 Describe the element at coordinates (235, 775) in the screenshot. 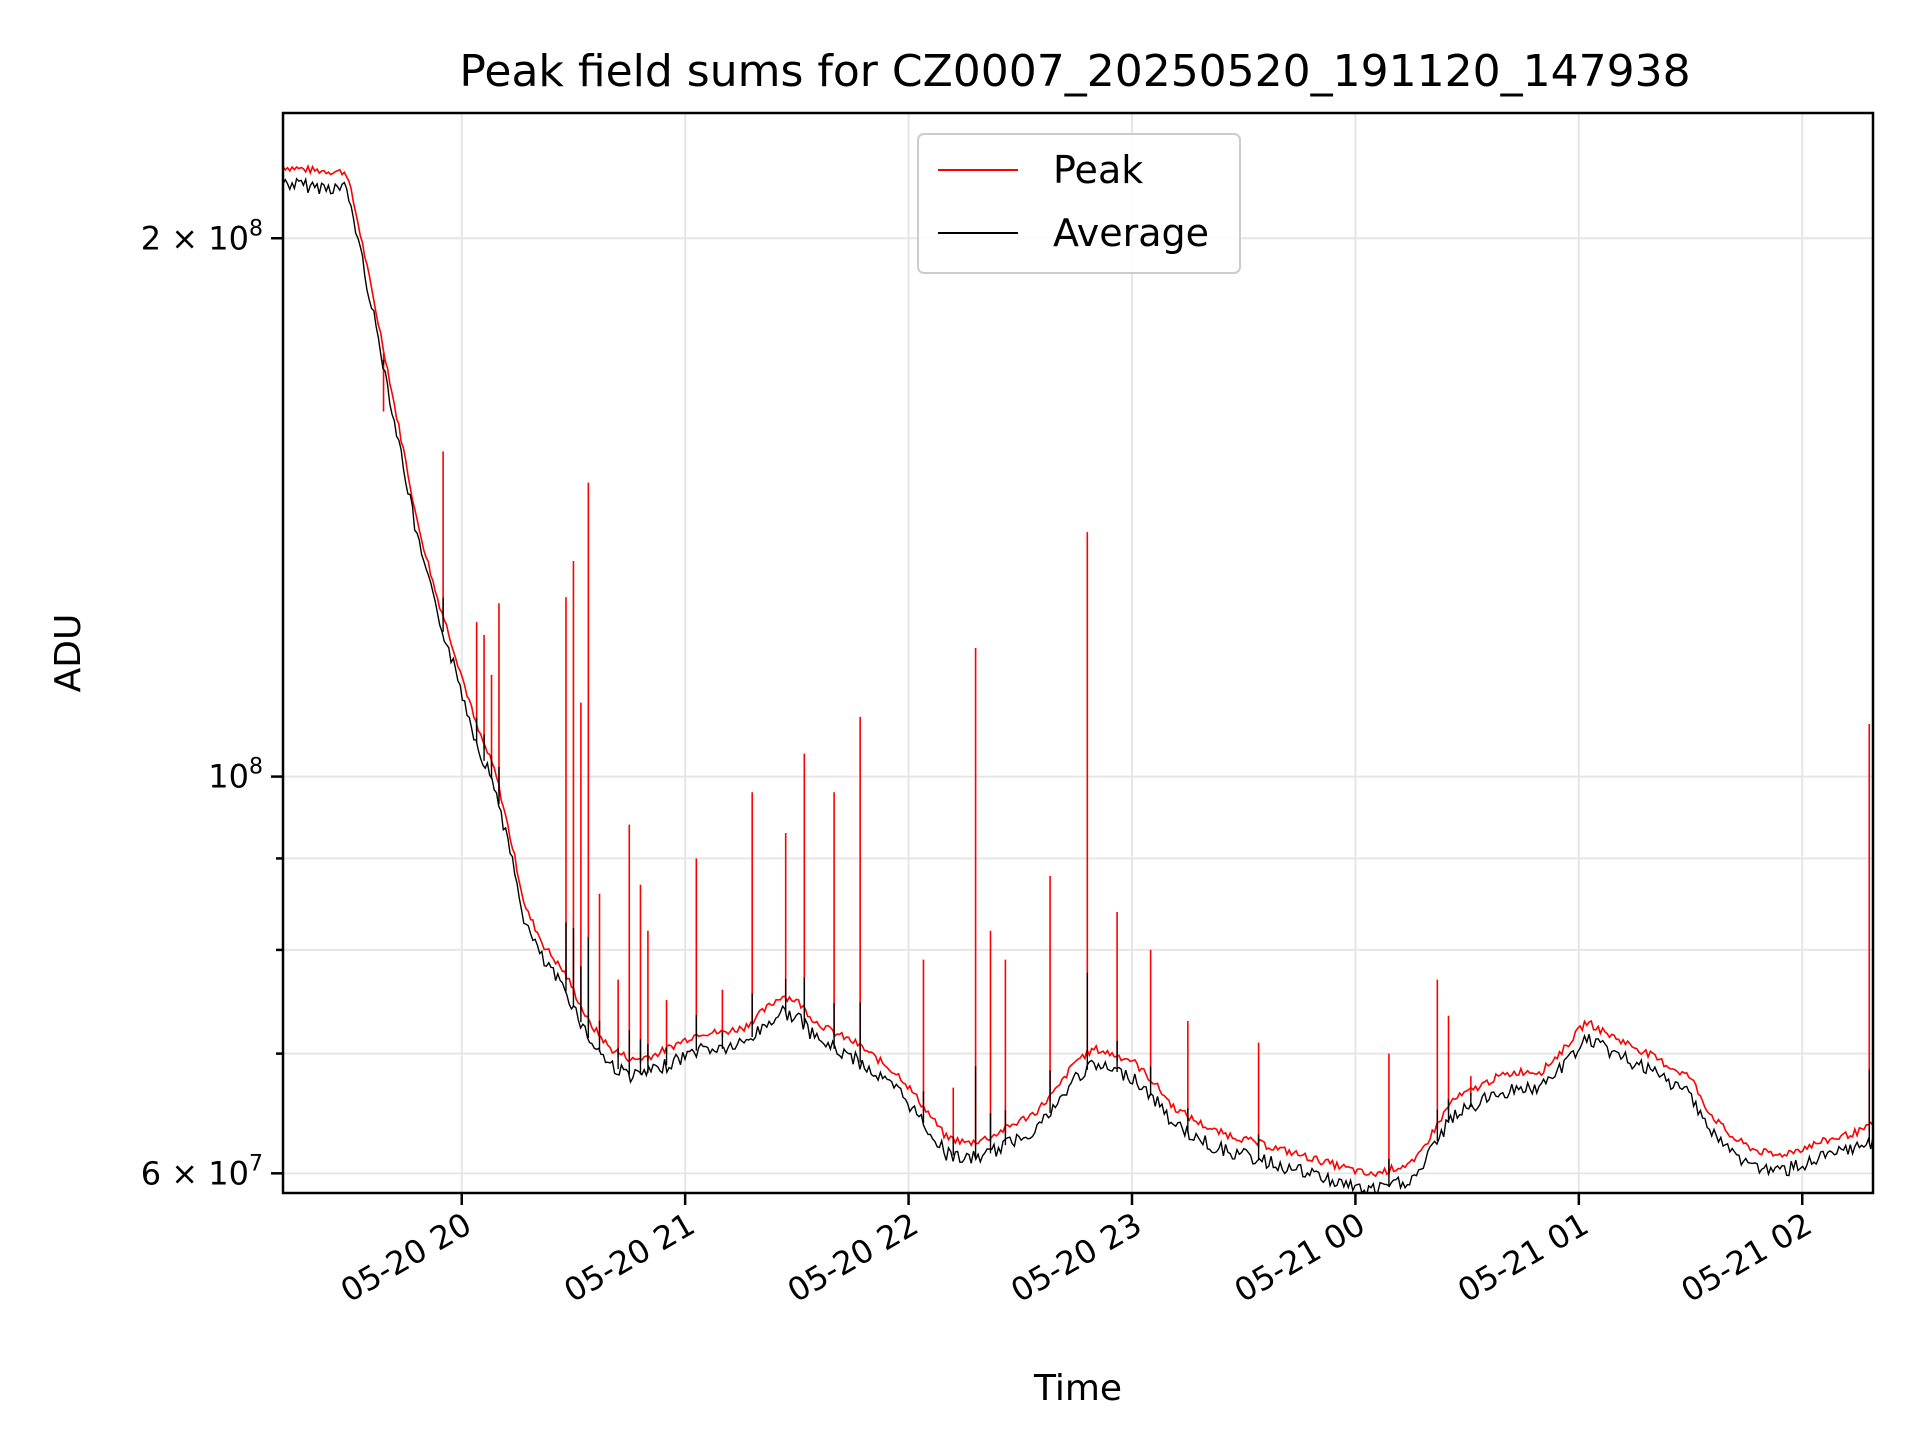

I see `y-tick-label: 108` at that location.